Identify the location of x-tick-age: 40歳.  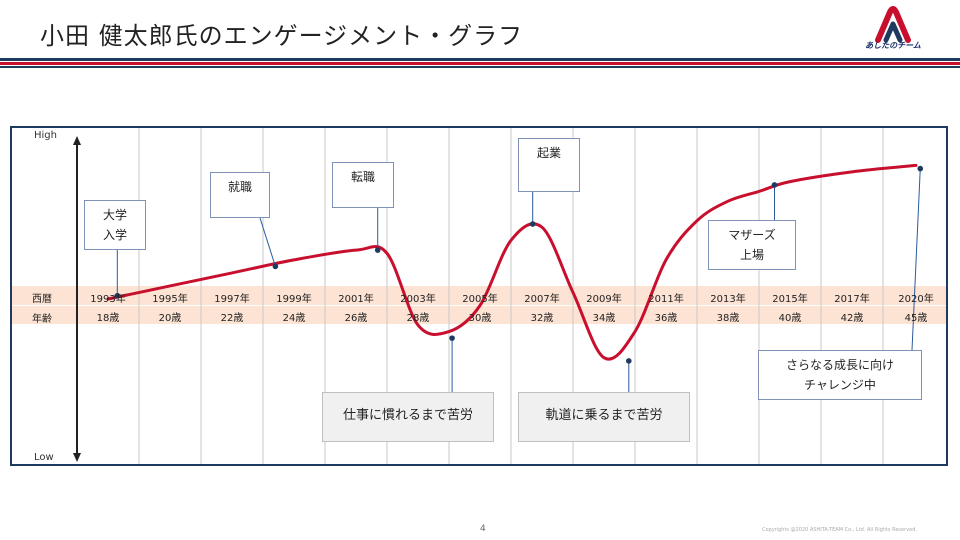
(790, 318).